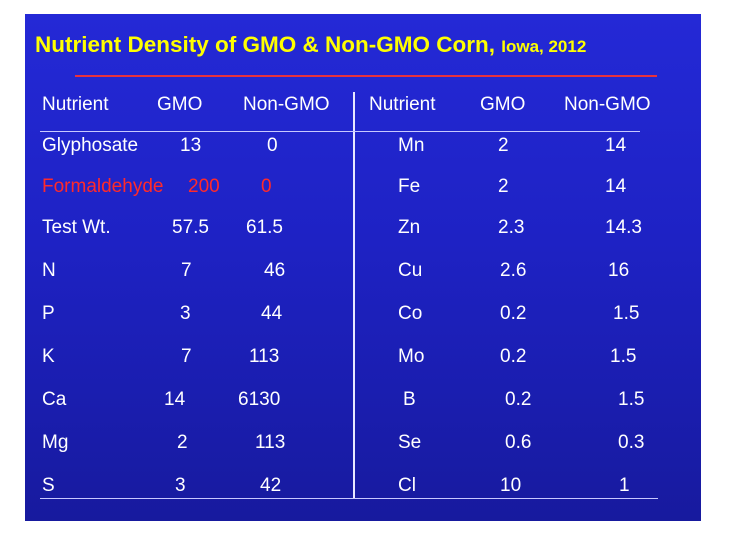  Describe the element at coordinates (349, 498) in the screenshot. I see `table-bottom-rule` at that location.